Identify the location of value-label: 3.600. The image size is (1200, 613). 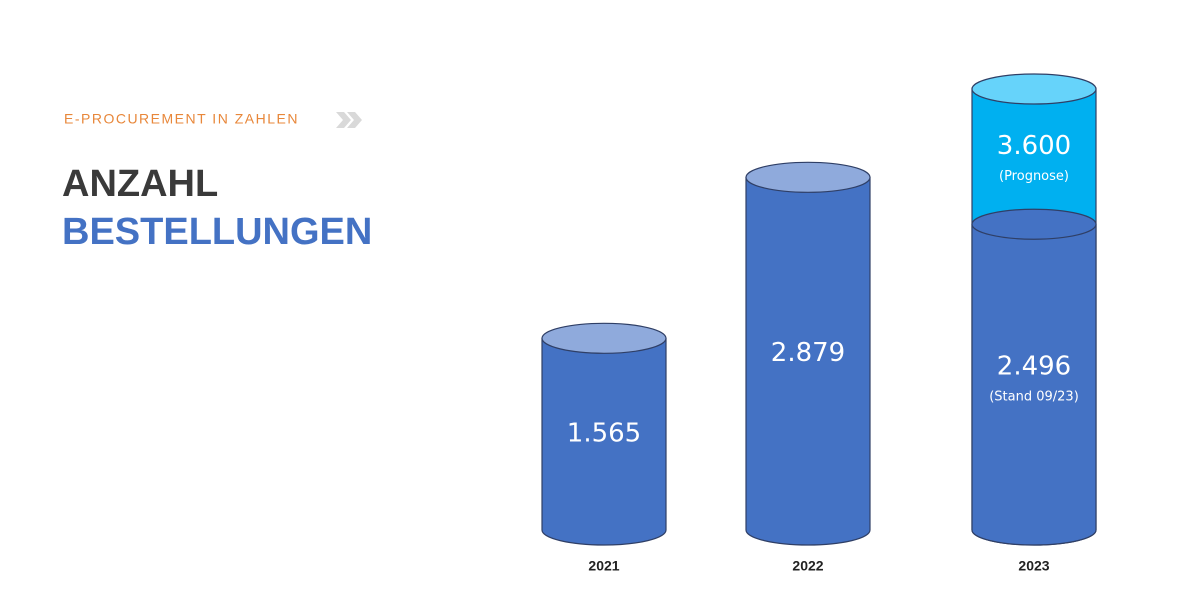
(1034, 146).